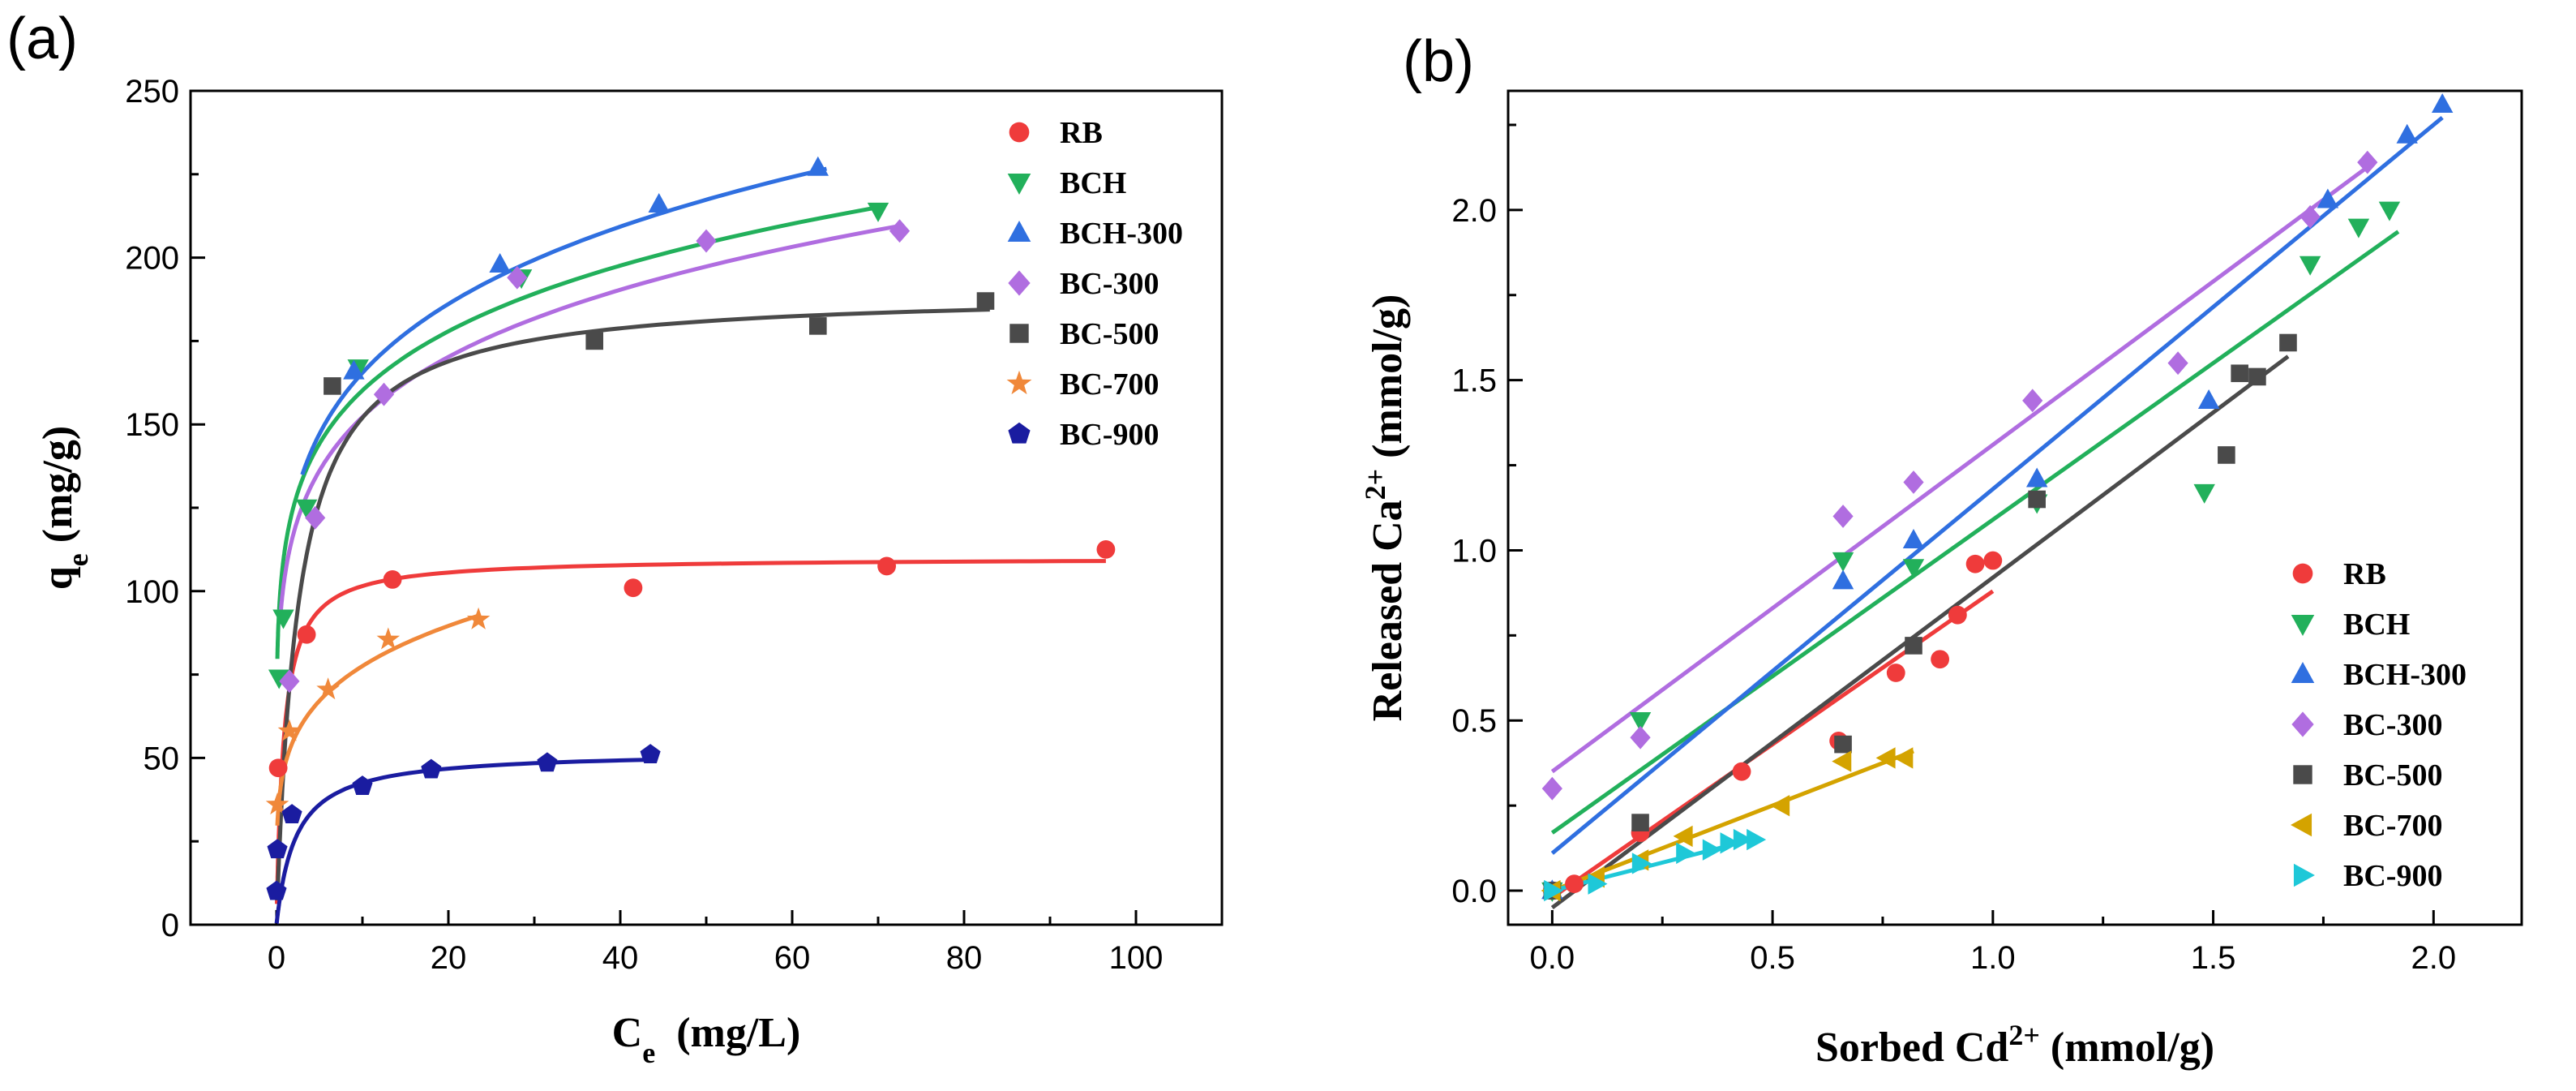  I want to click on panel-a-x-tick-label: 20, so click(449, 958).